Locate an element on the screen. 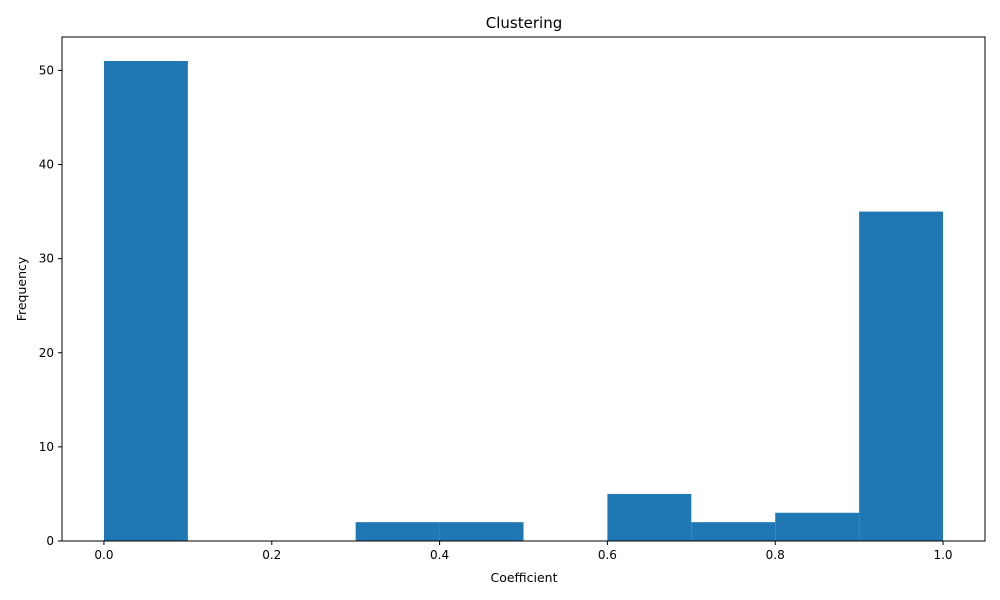 This screenshot has width=1000, height=600. x-tick-label: 0.8 is located at coordinates (775, 555).